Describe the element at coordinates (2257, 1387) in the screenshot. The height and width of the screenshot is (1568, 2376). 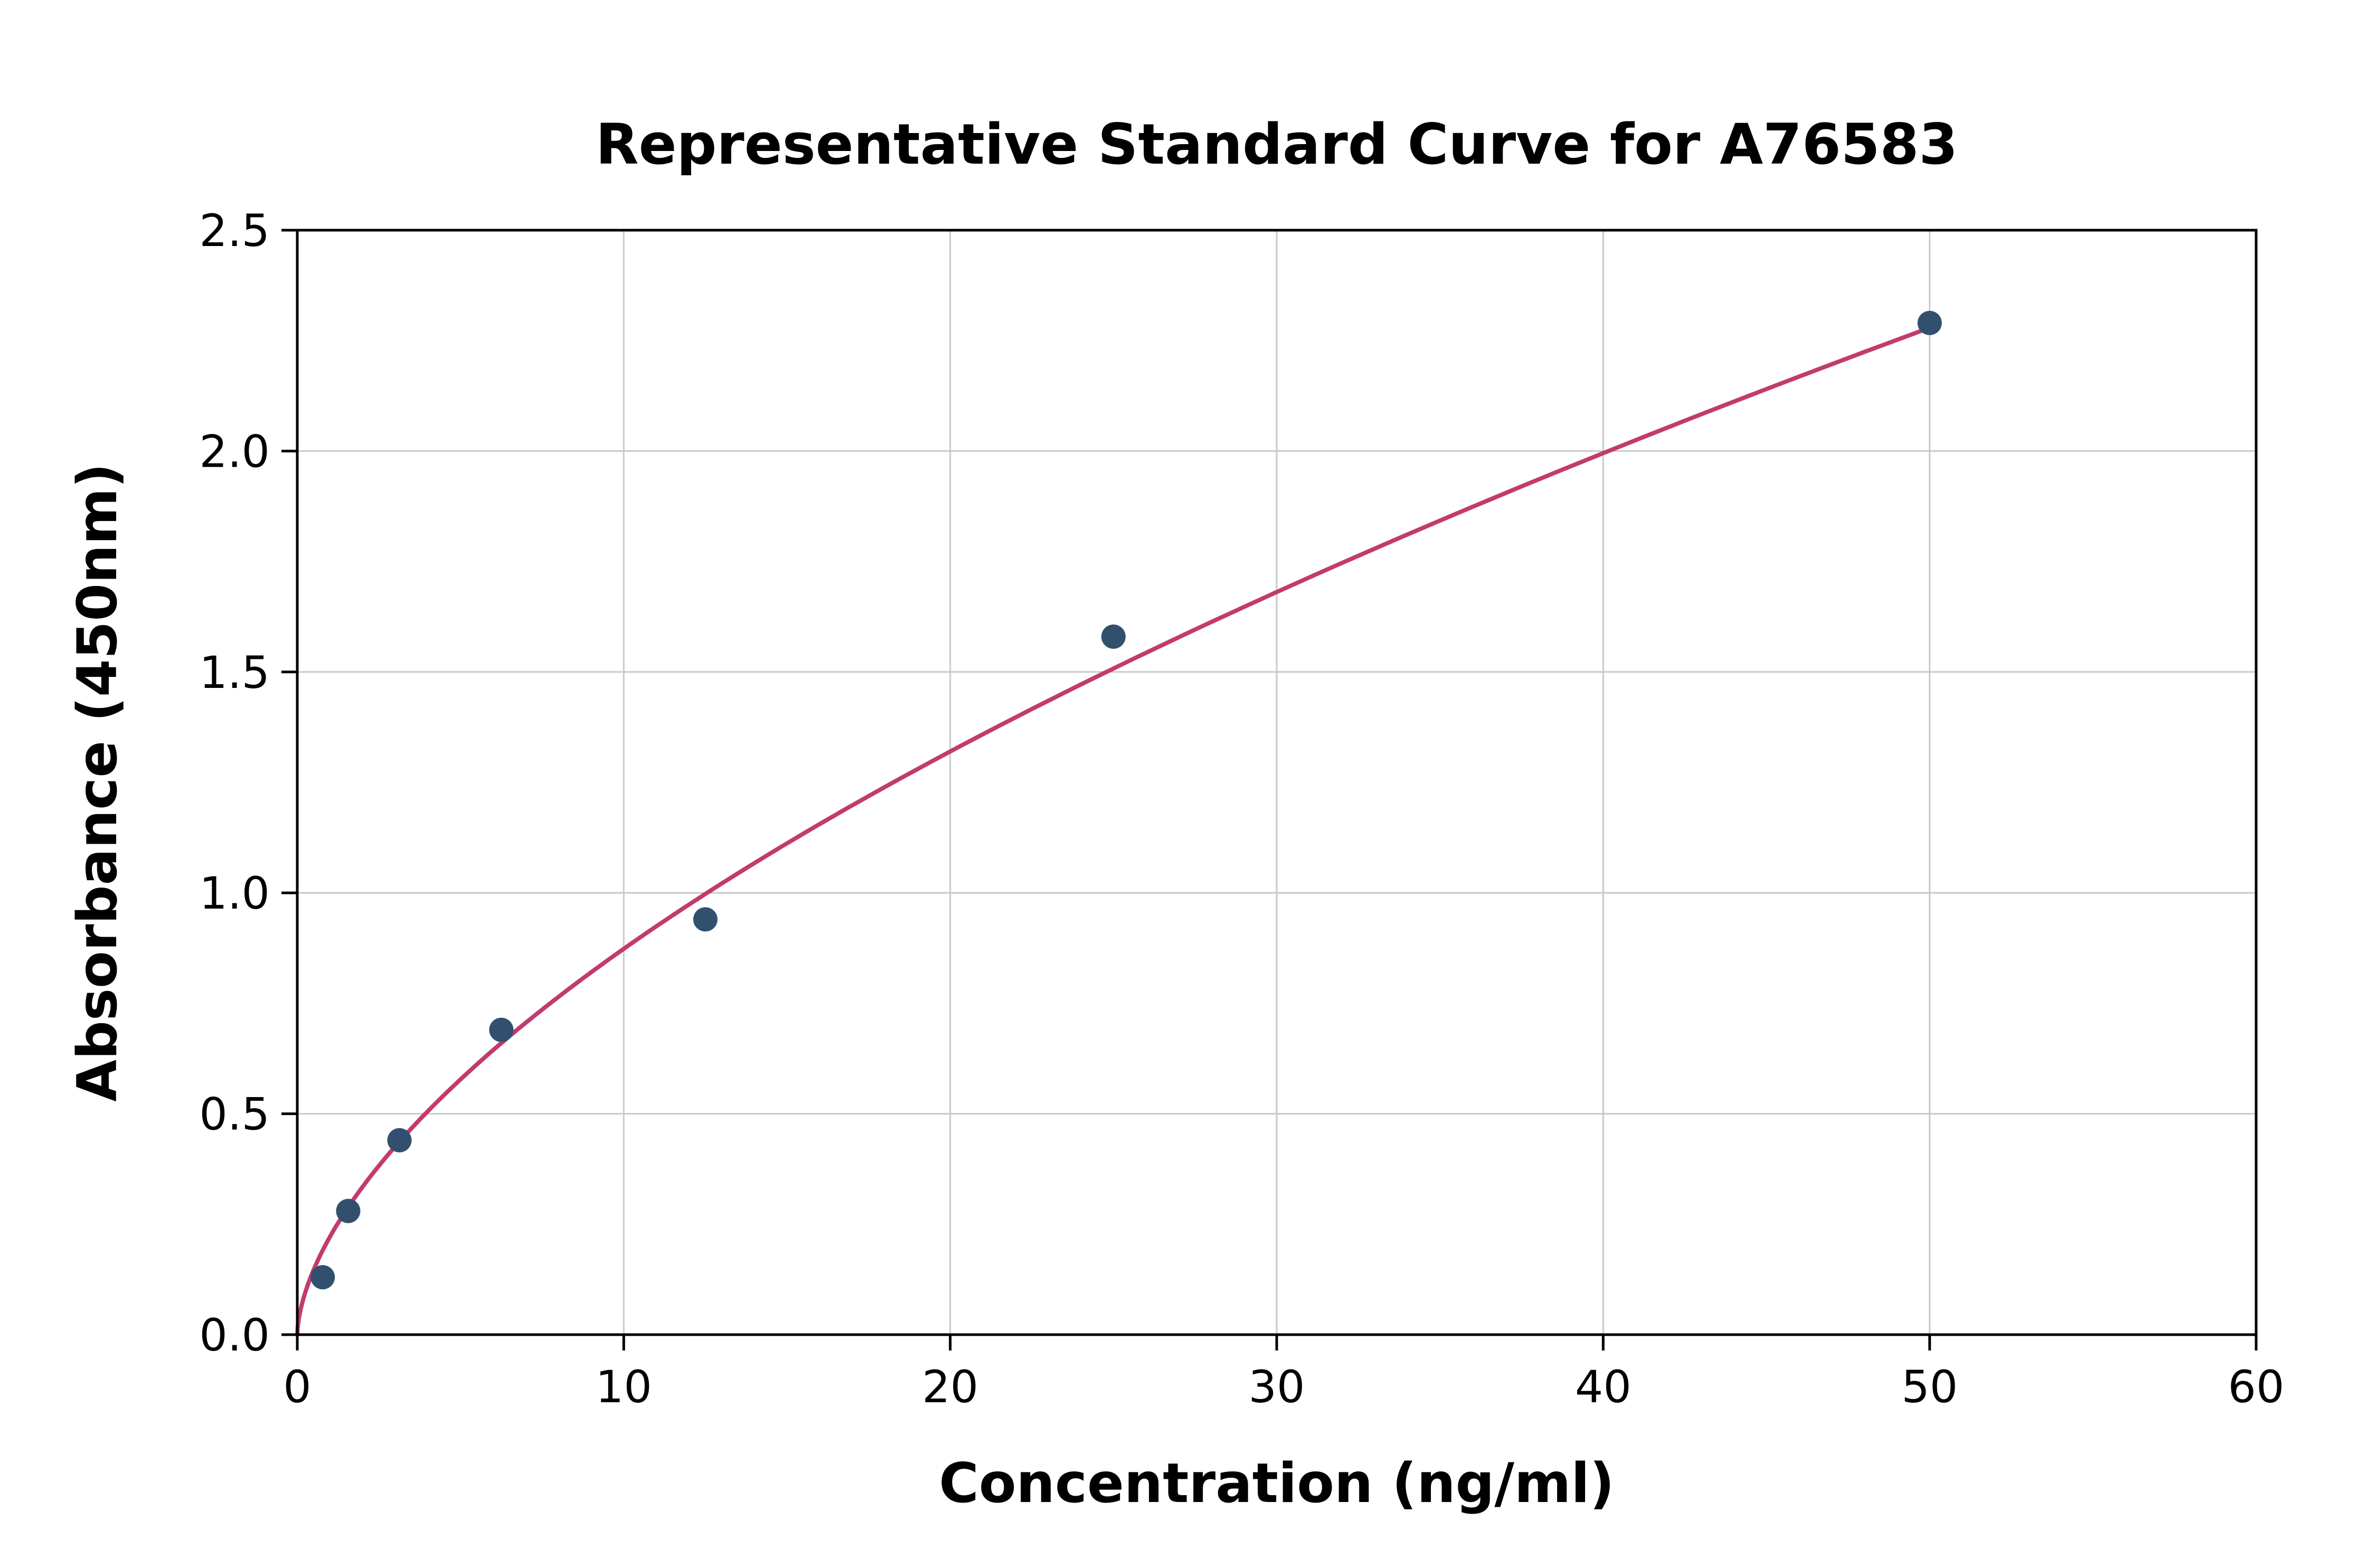
I see `x-tick-label: 60` at that location.